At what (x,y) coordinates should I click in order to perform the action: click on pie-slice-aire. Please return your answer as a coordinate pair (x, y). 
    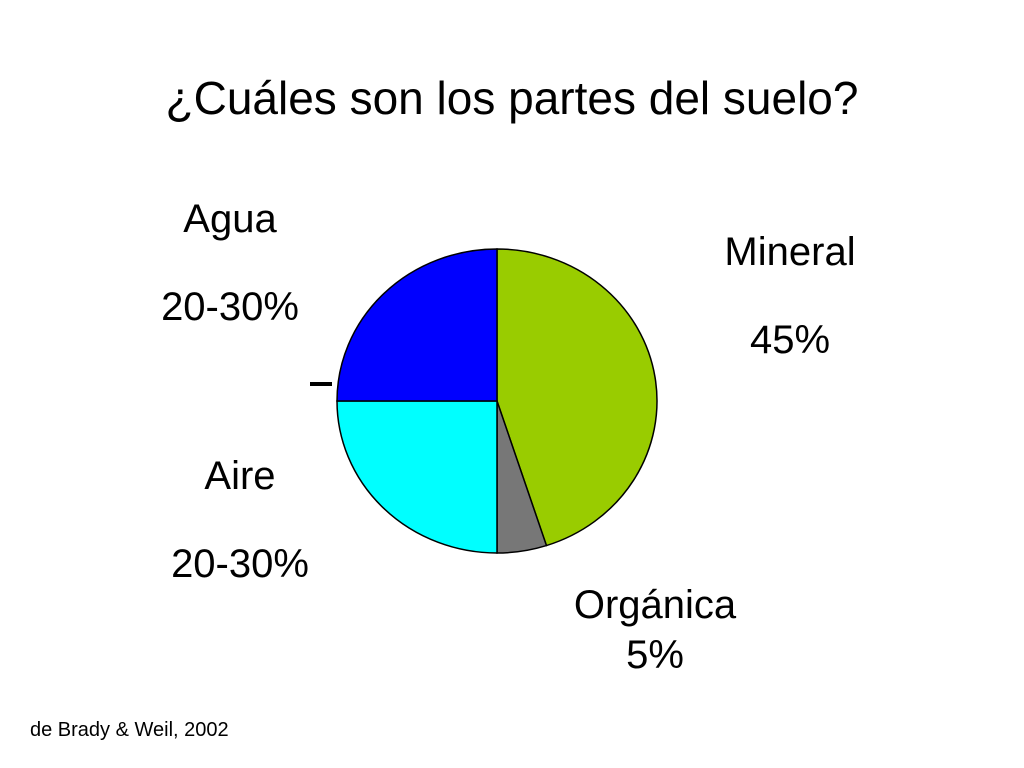
    Looking at the image, I should click on (417, 477).